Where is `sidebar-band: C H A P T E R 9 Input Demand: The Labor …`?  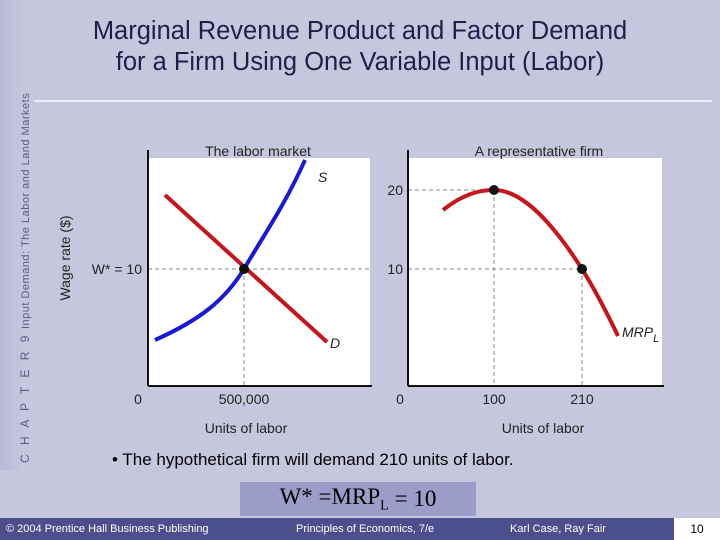 sidebar-band: C H A P T E R 9 Input Demand: The Labor … is located at coordinates (17, 235).